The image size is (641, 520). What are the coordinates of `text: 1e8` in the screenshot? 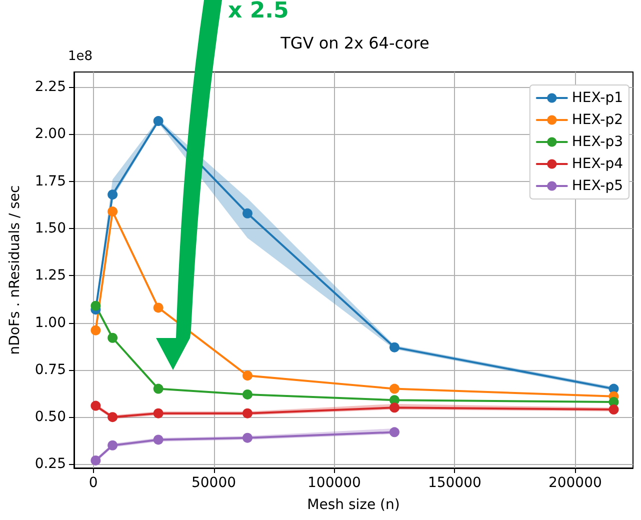 It's located at (80, 56).